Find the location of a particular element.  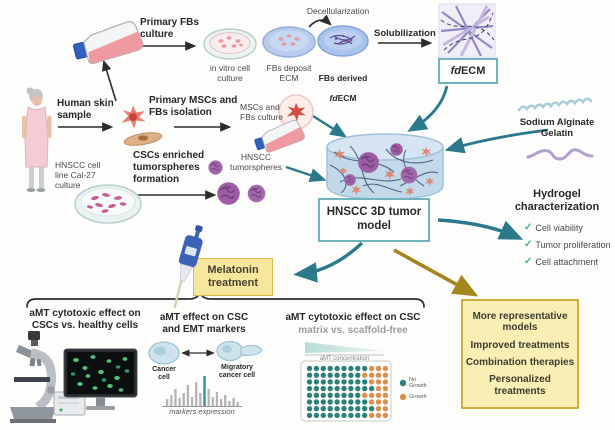

legend-growth-dot is located at coordinates (403, 397).